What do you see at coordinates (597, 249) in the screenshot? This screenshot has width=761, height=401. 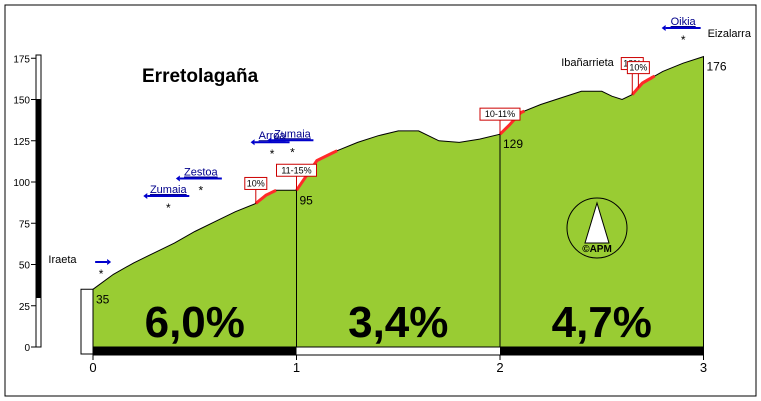 I see `logo-text: ©APM` at bounding box center [597, 249].